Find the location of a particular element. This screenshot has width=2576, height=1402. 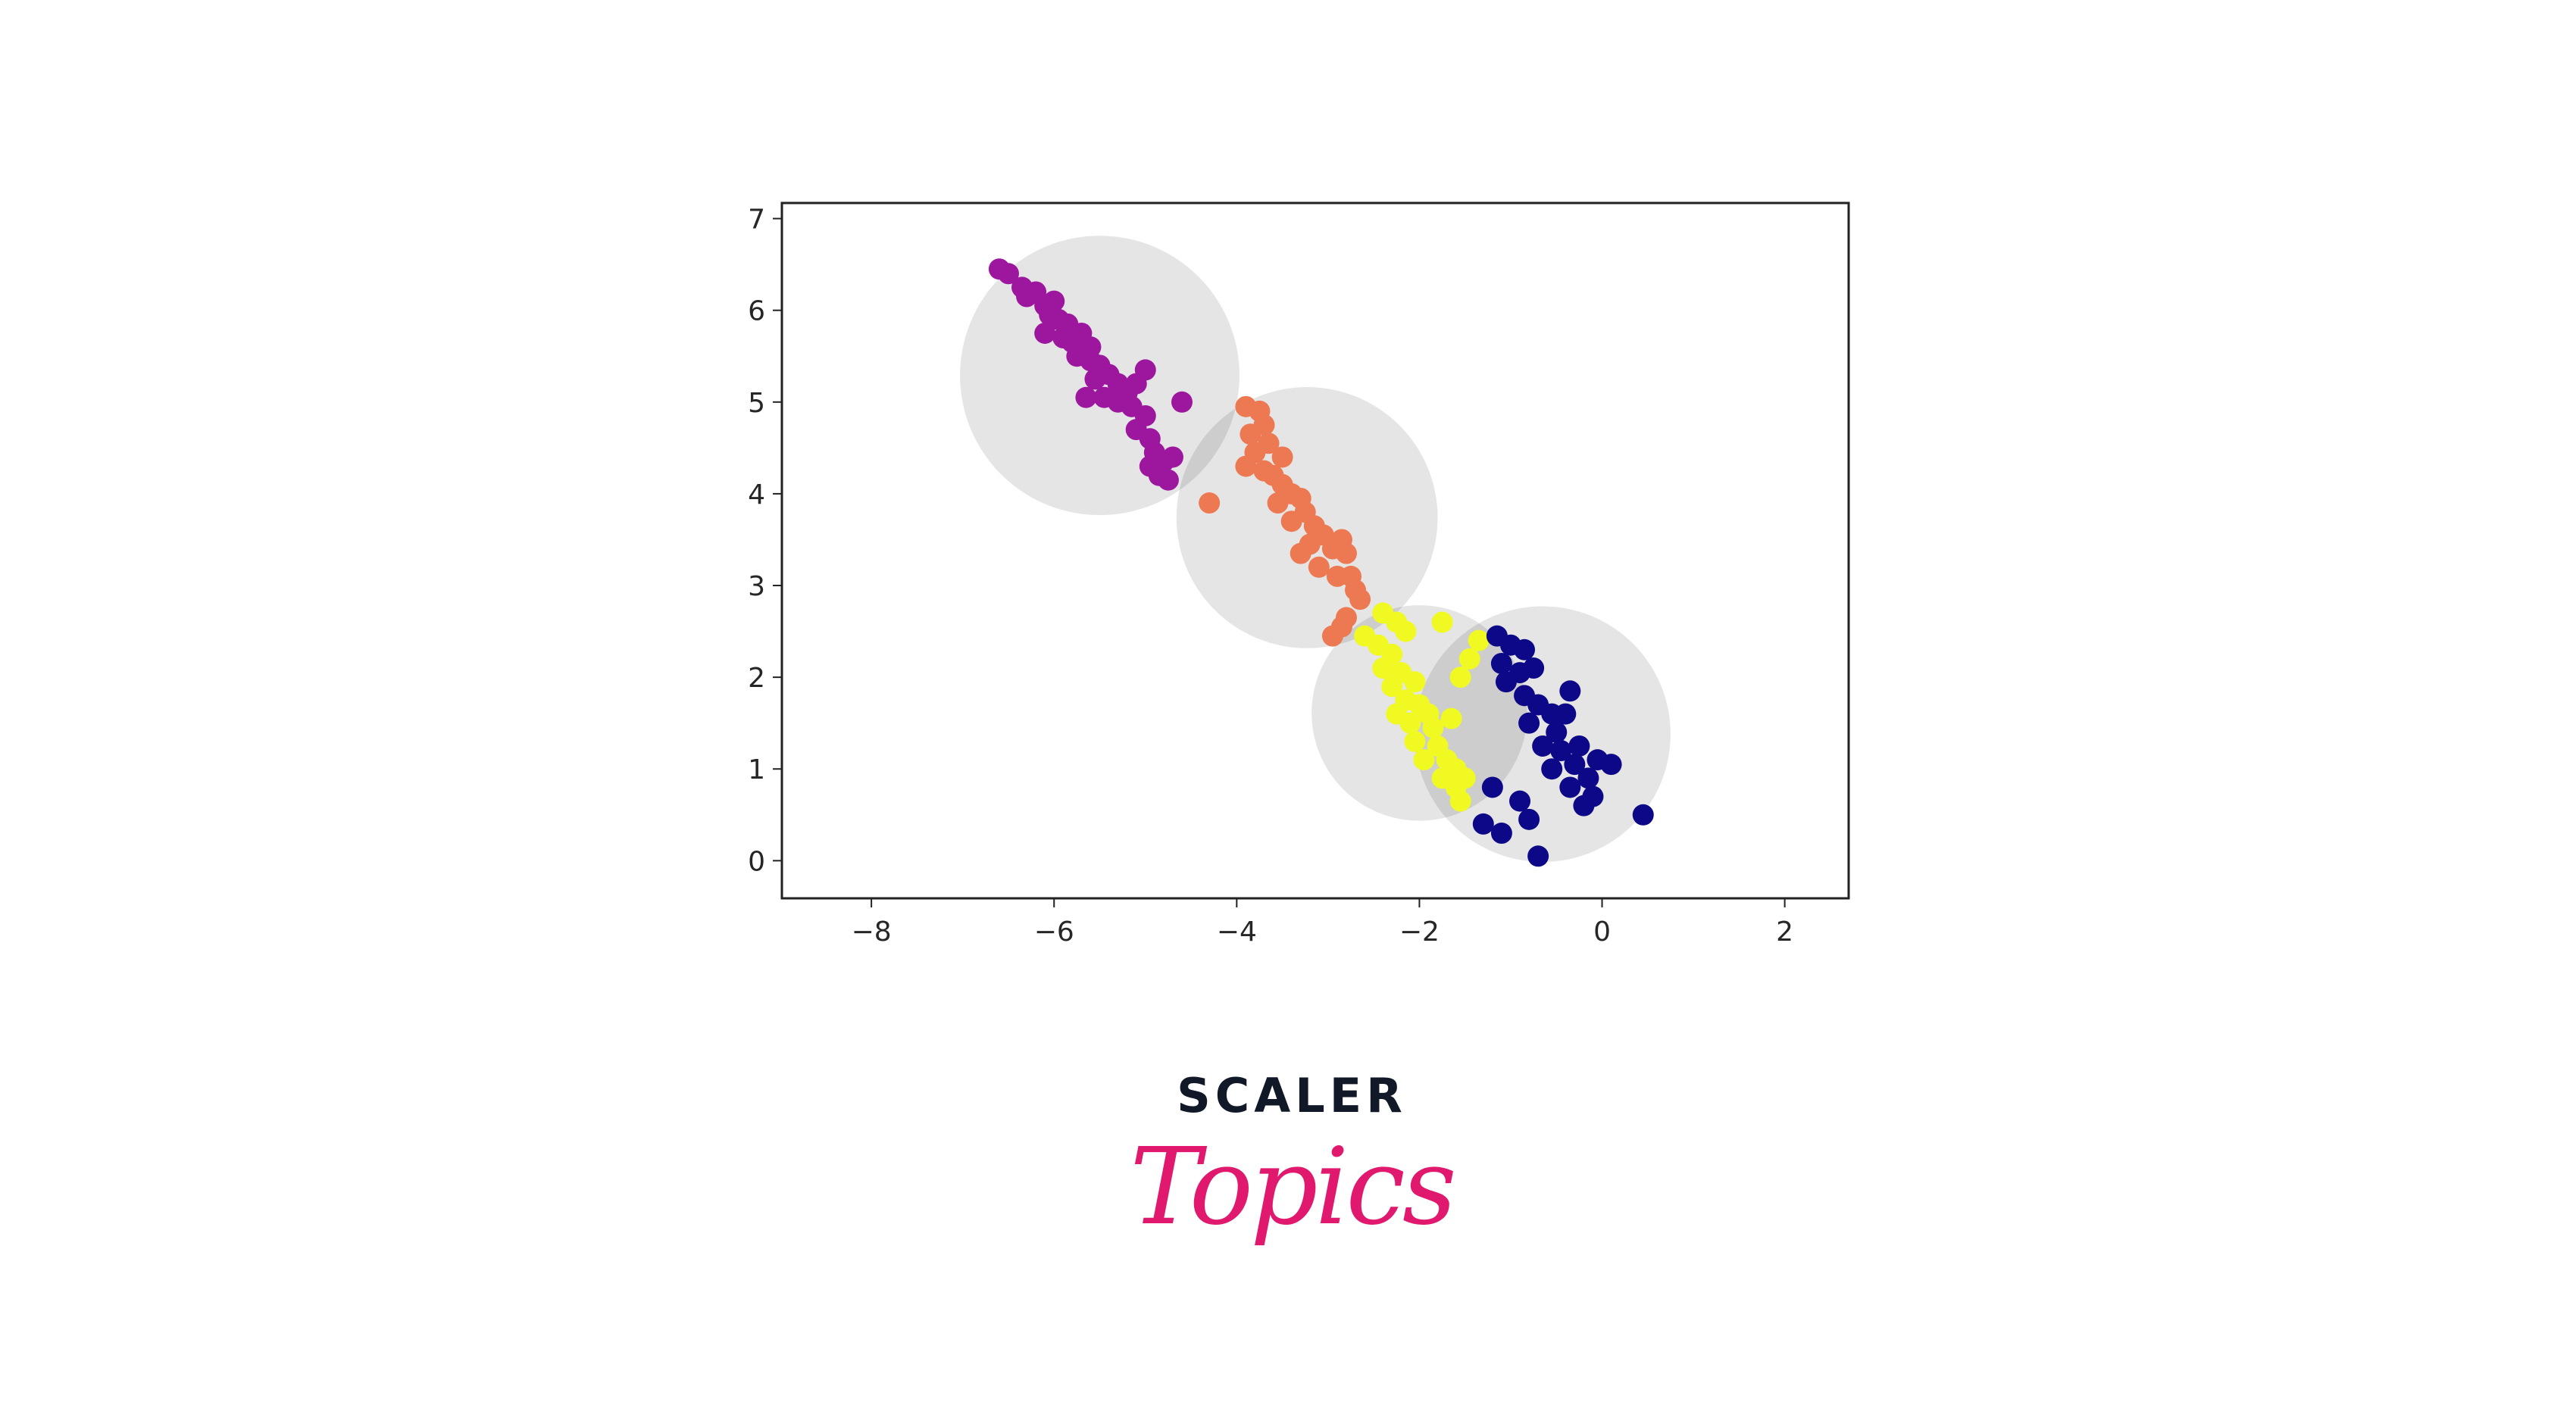

y-tick-label: 5 is located at coordinates (757, 403).